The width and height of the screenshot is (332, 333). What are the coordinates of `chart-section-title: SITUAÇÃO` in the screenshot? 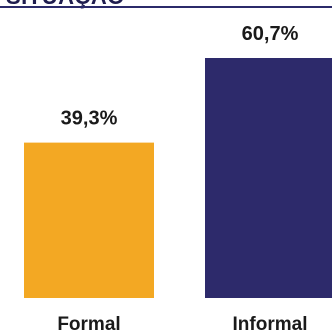 It's located at (65, 5).